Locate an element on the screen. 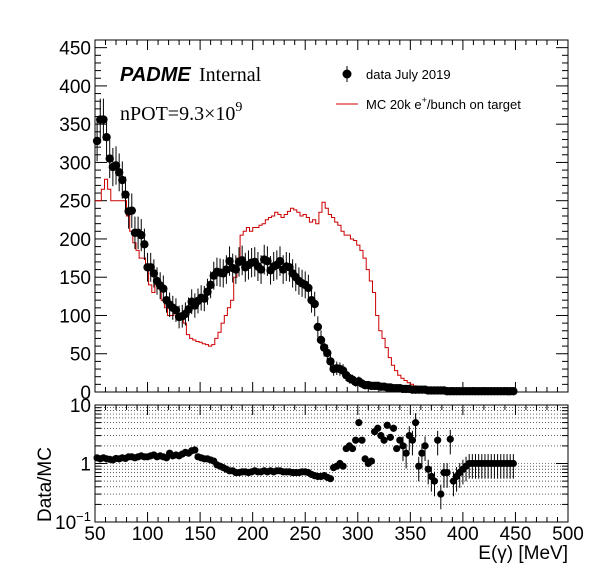  main-y-tick-labels: 0 50 100 150 200 250 300 350 400 450 is located at coordinates (75, 221).